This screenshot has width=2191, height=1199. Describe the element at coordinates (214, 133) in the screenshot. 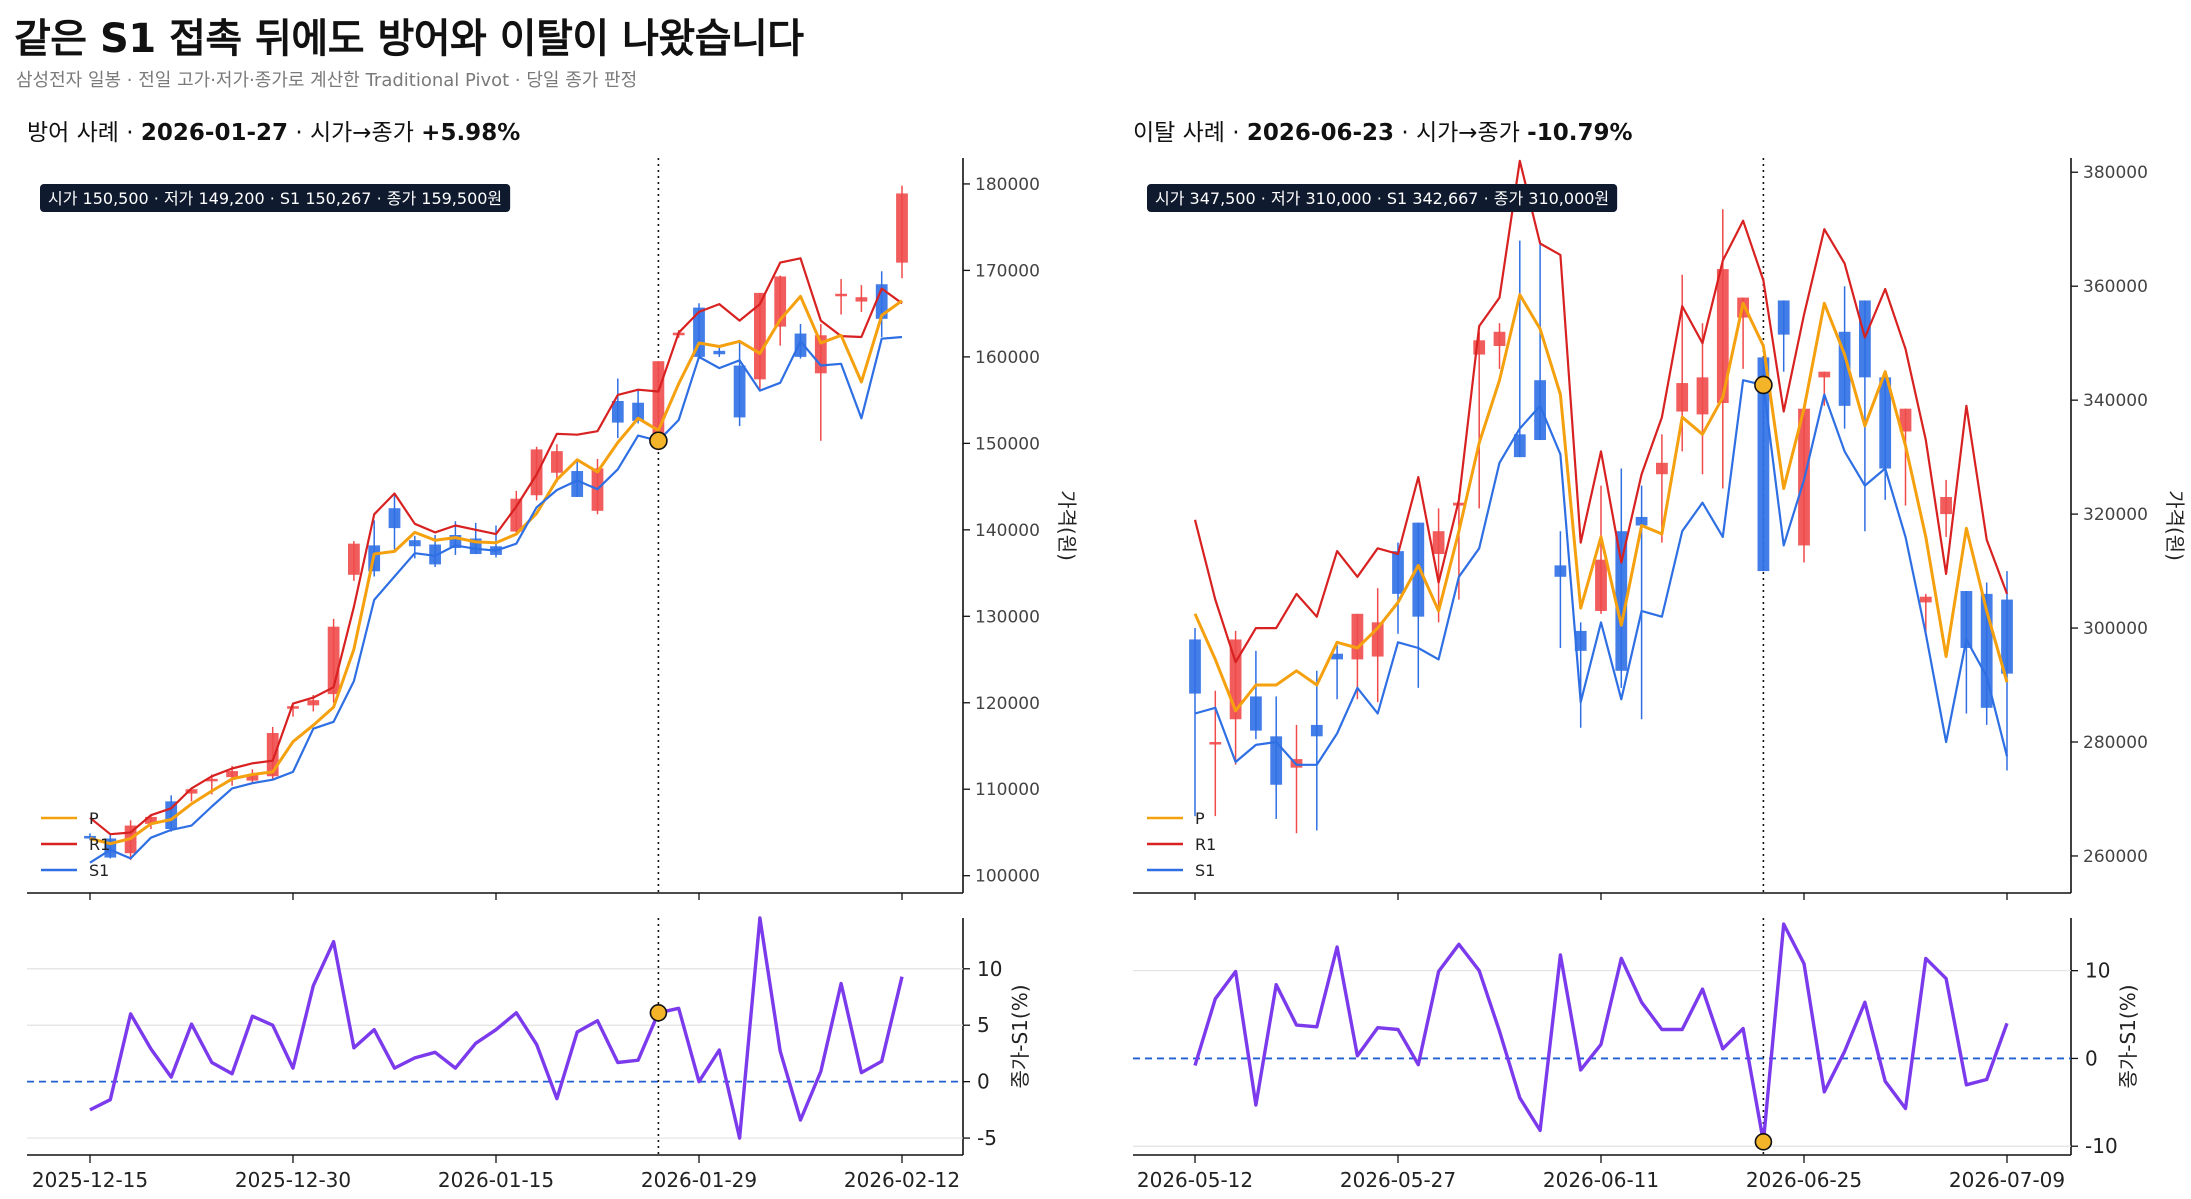

I see `panel-title-date: 2026-01-27` at that location.